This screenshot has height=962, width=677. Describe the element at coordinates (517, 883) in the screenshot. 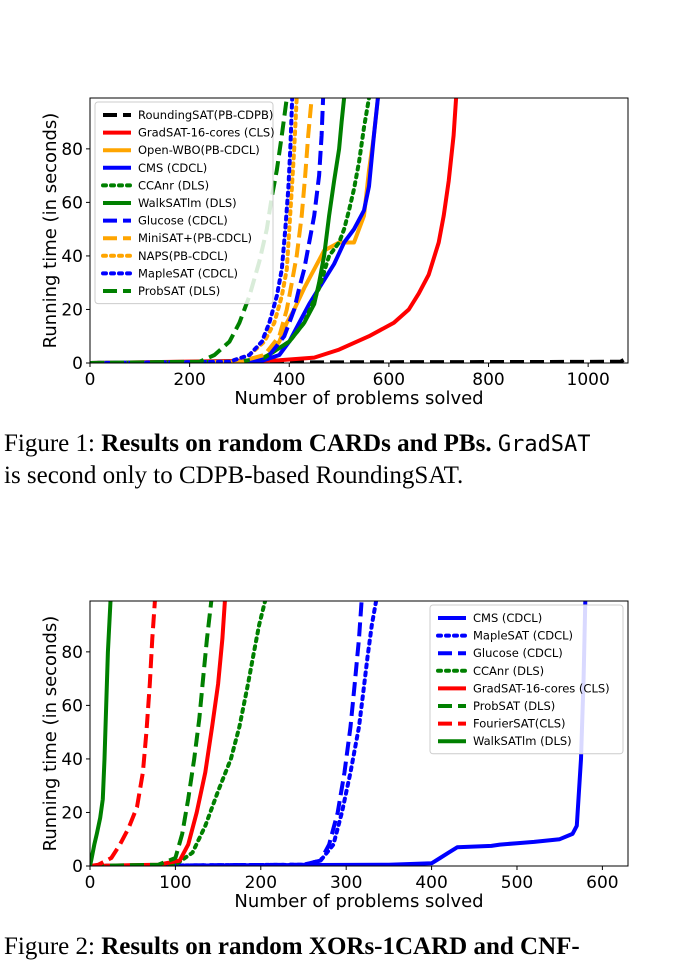

I see `x-tick-label: 500` at that location.